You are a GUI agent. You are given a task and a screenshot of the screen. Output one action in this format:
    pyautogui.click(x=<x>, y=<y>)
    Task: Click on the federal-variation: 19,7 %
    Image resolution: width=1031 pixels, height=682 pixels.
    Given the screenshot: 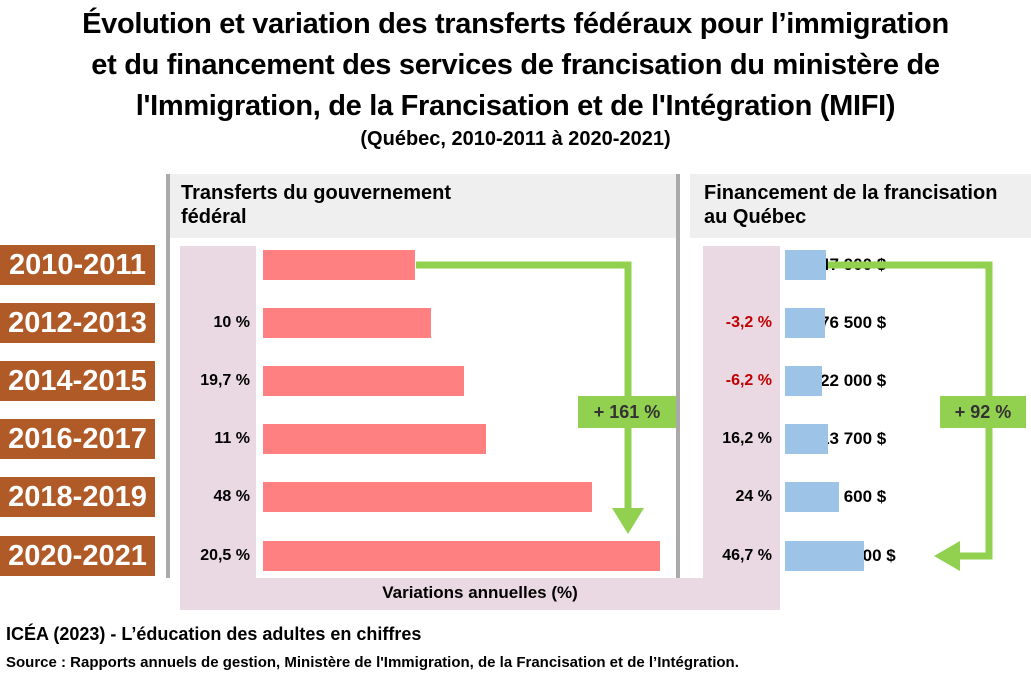 What is the action you would take?
    pyautogui.click(x=225, y=380)
    